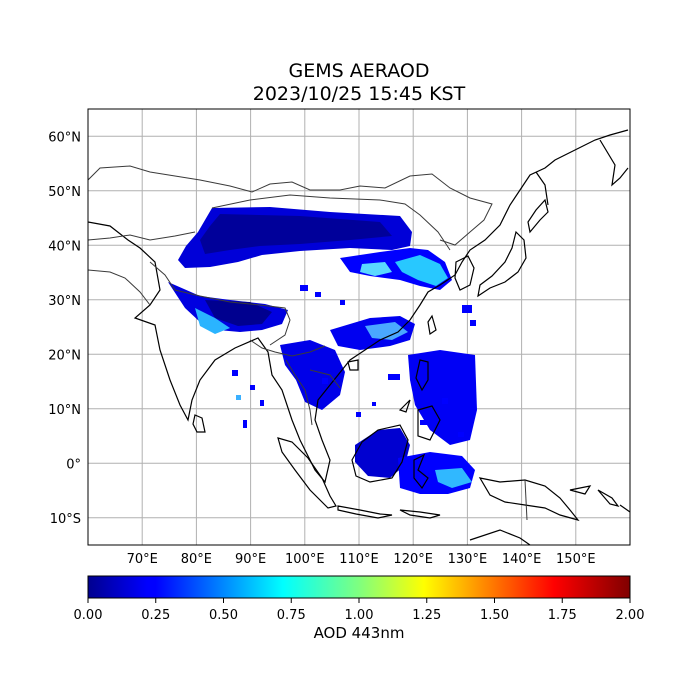  I want to click on colorbar-tick-label: 0.25, so click(155, 615).